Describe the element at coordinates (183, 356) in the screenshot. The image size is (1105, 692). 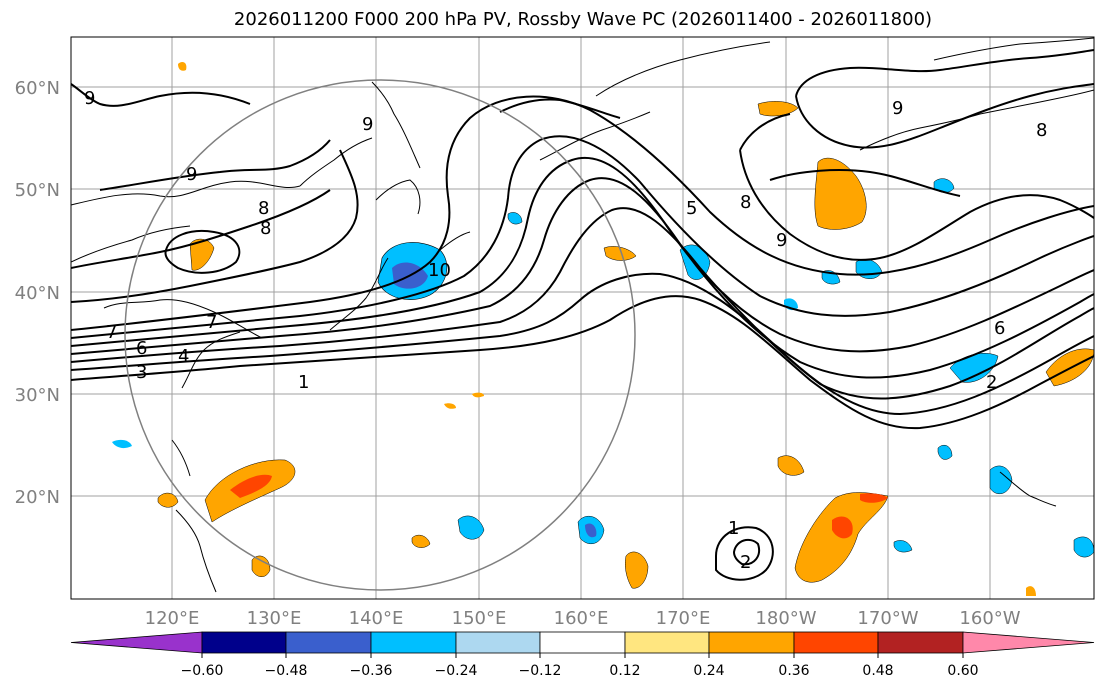
I see `contour-label: 4` at that location.